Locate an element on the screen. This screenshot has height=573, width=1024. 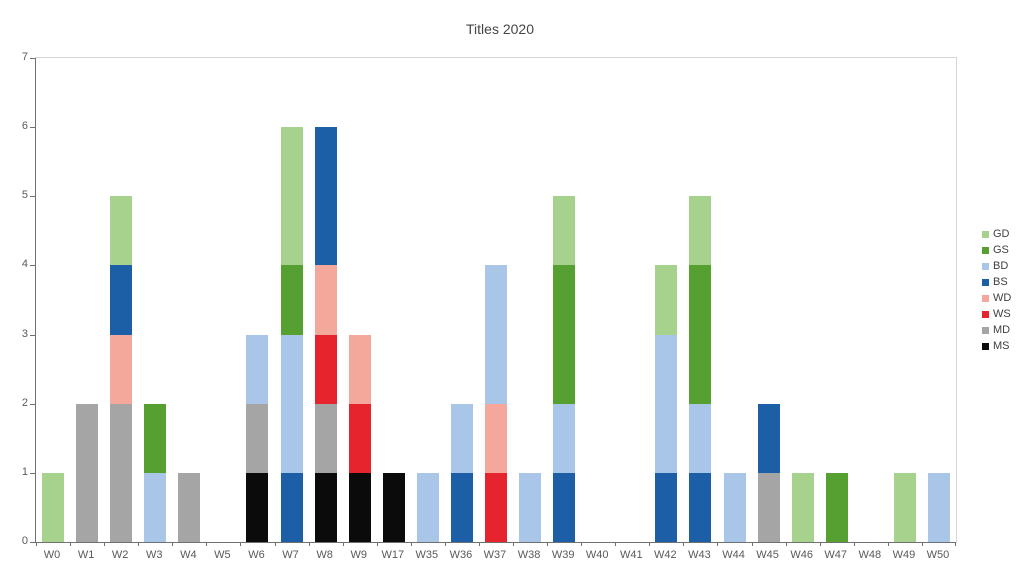
x-axis-label: W7 is located at coordinates (290, 555).